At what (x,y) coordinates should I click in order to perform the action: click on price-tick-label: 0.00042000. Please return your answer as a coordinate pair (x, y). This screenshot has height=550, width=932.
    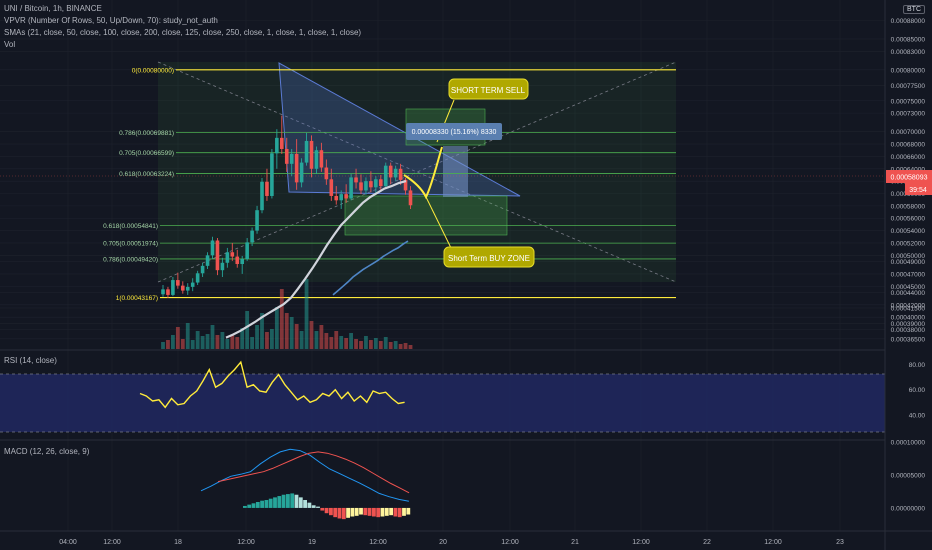
    Looking at the image, I should click on (908, 305).